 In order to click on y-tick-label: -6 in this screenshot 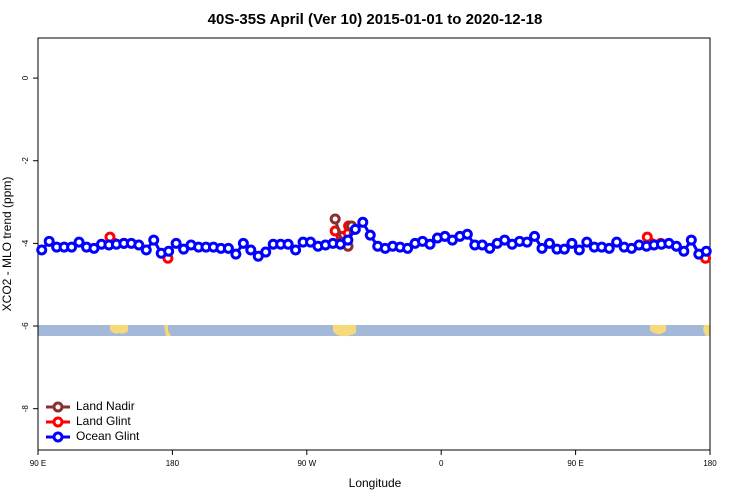, I will do `click(25, 326)`.